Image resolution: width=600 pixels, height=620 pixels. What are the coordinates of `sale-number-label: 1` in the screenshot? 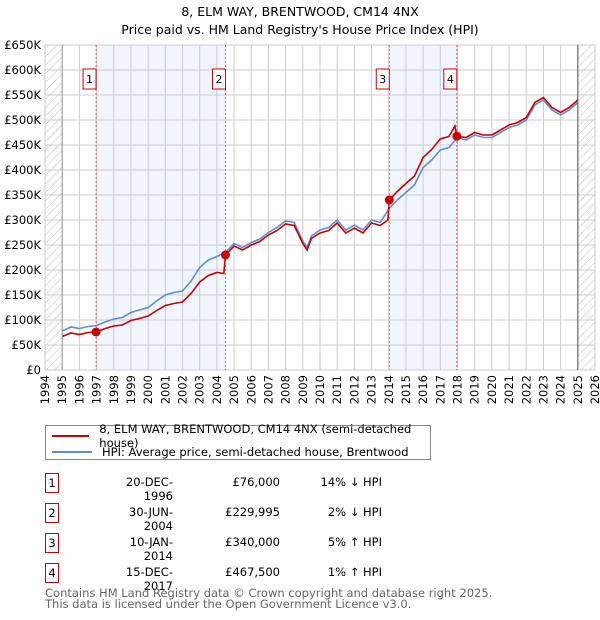 It's located at (89, 79).